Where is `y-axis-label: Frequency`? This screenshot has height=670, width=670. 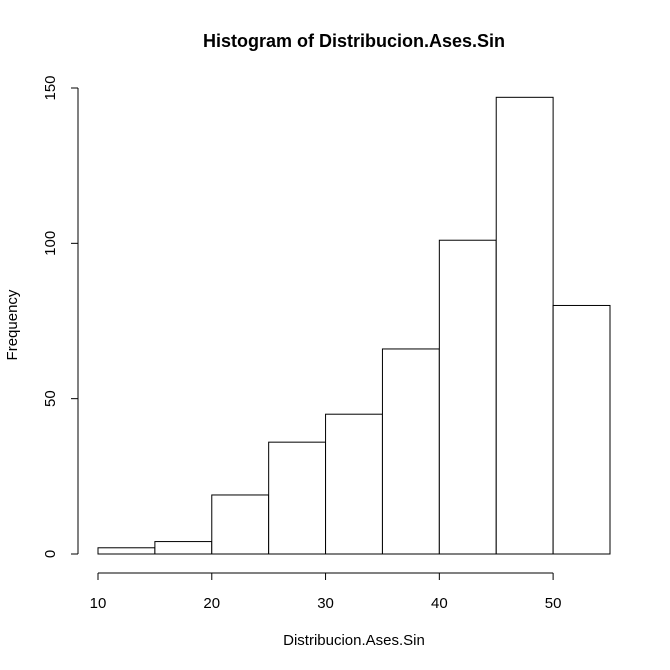 y-axis-label: Frequency is located at coordinates (12, 324).